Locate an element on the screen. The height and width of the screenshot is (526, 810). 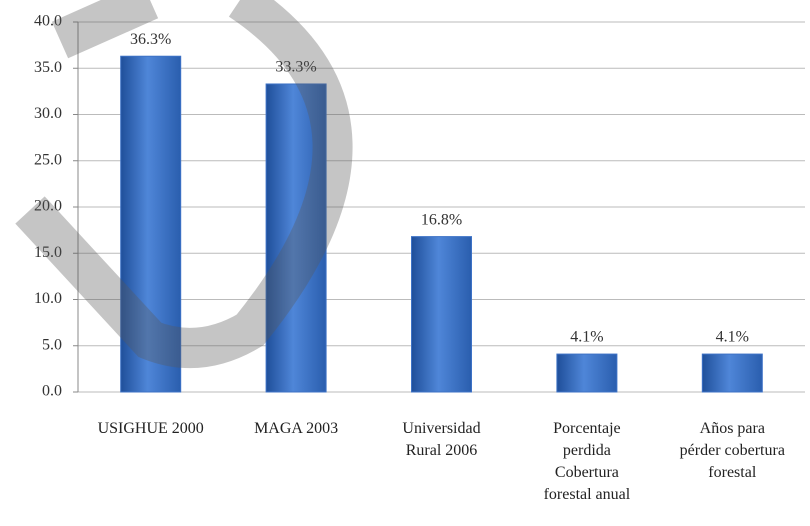
x-tick-label: USIGHUE 2000 is located at coordinates (150, 428).